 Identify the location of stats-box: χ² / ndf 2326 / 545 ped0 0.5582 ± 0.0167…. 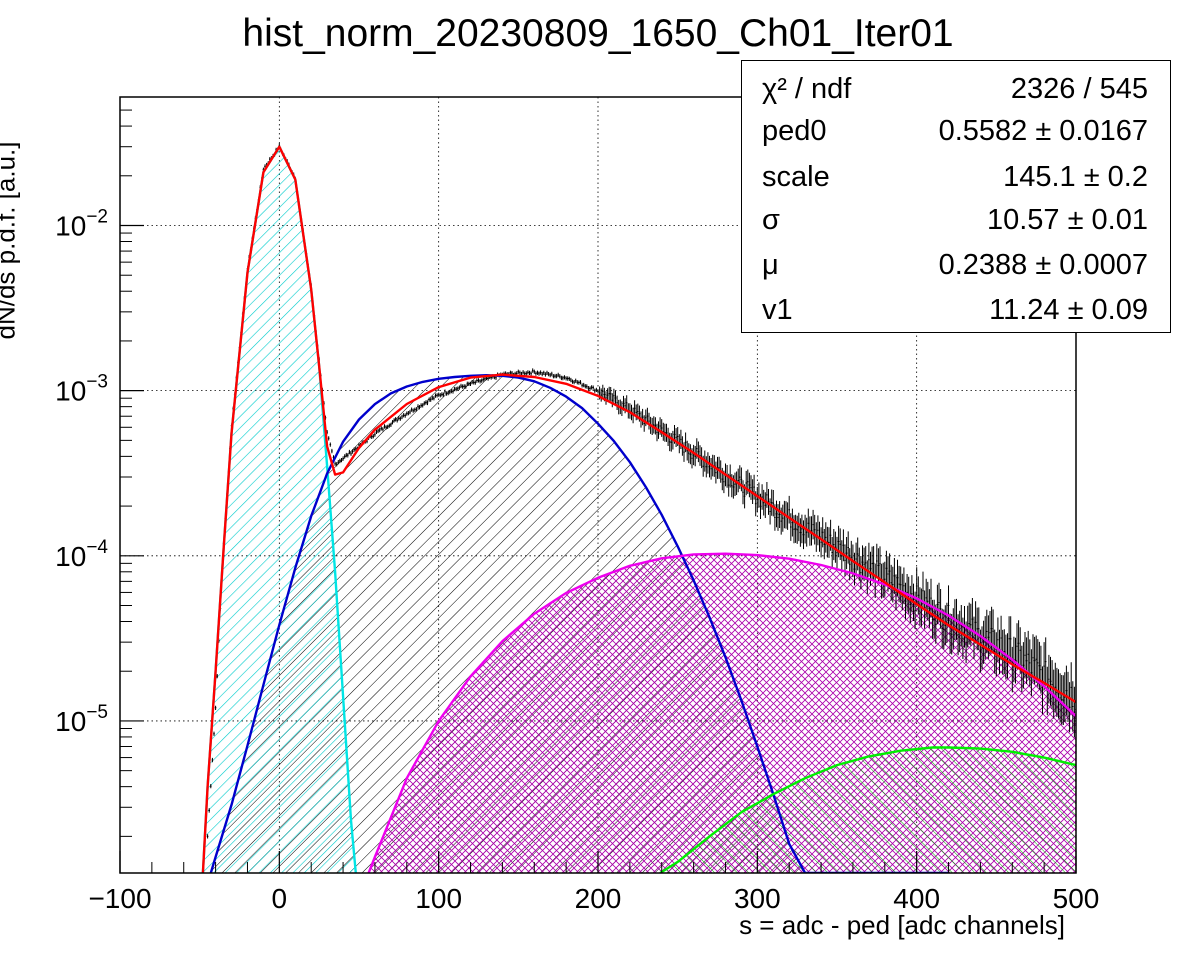
(956, 196).